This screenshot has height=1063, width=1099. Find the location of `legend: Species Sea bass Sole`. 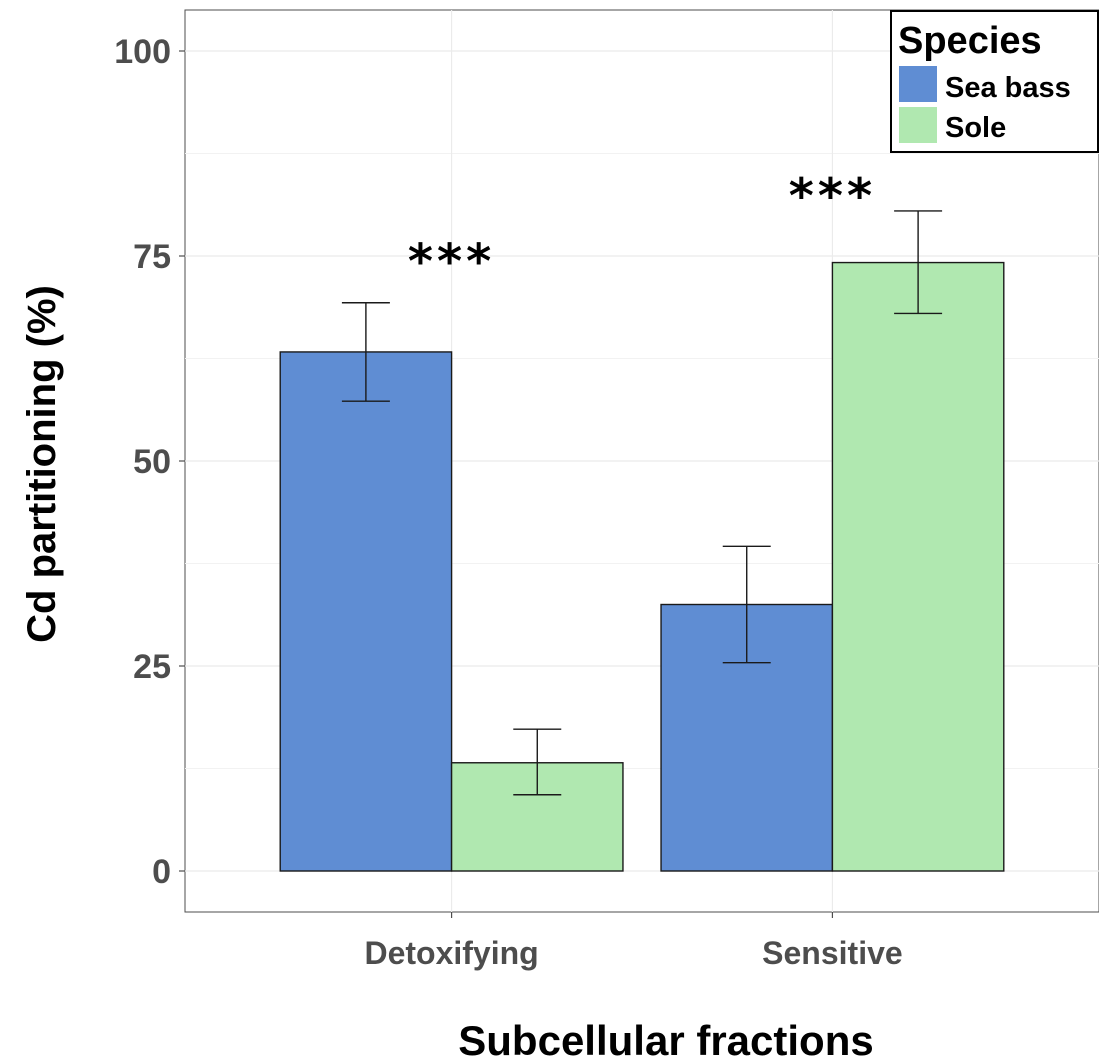

legend: Species Sea bass Sole is located at coordinates (994, 81).